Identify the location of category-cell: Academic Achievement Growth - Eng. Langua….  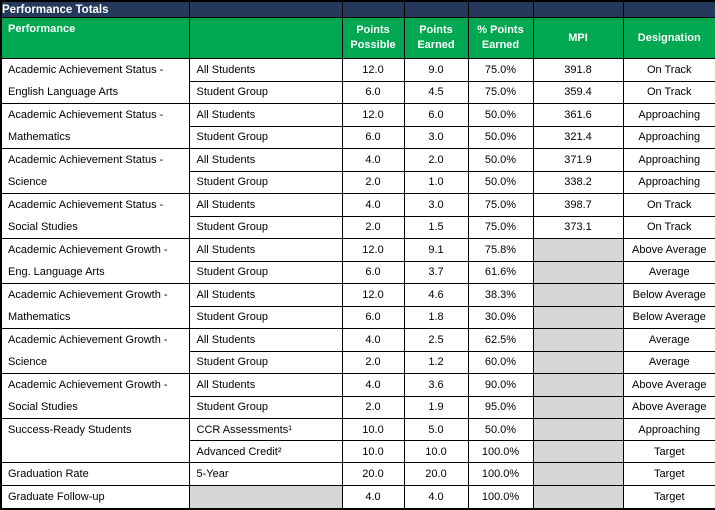
(95, 261).